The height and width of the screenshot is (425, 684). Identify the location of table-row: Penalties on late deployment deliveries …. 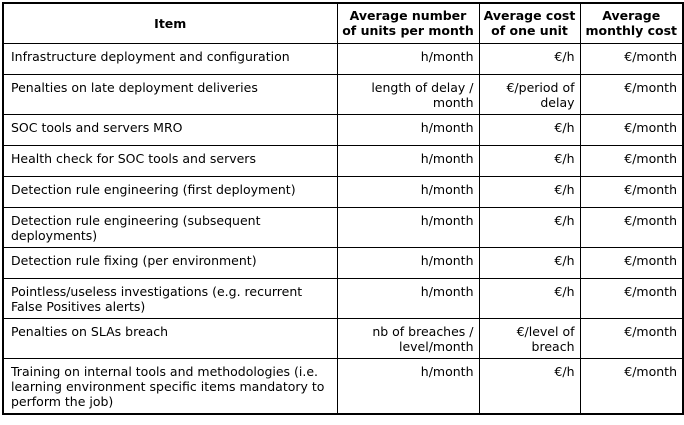
(343, 94).